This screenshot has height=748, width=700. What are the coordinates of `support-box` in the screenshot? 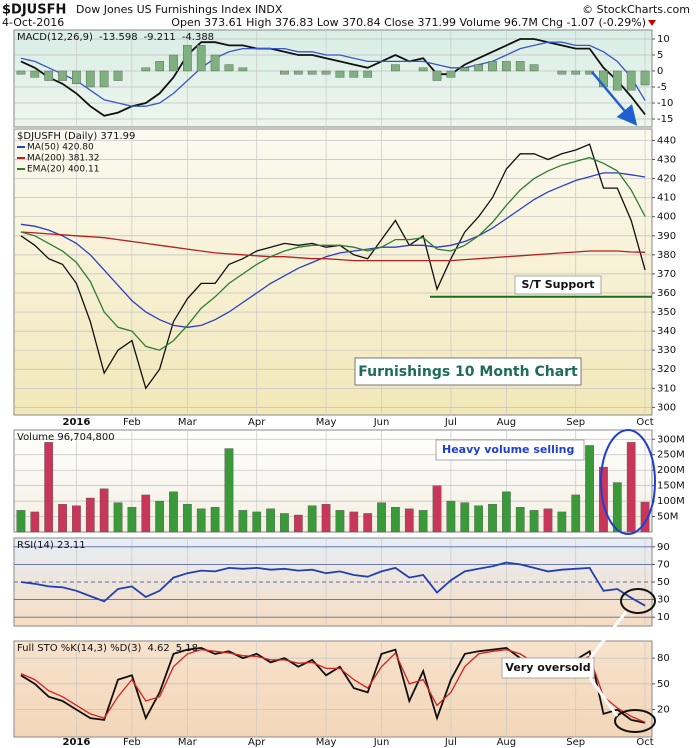 It's located at (558, 285).